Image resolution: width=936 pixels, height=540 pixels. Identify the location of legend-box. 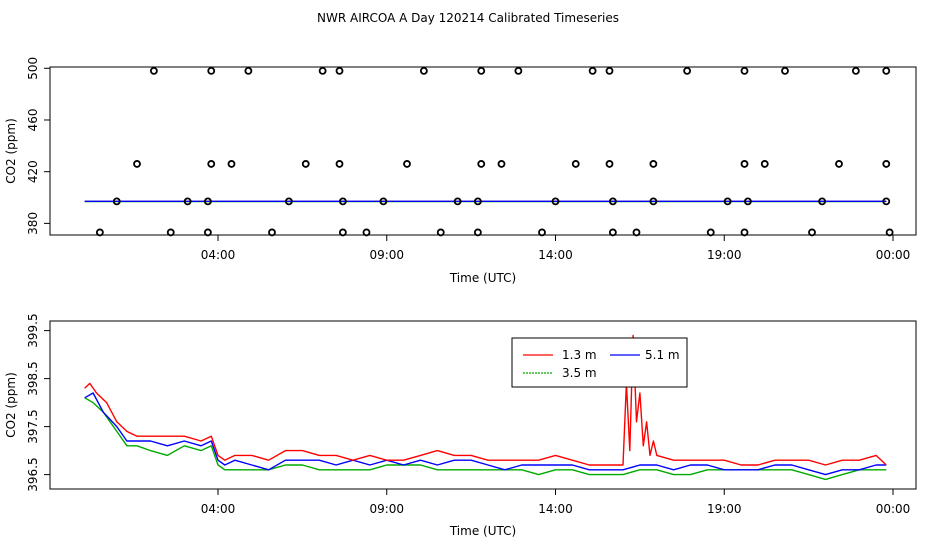
(599, 362).